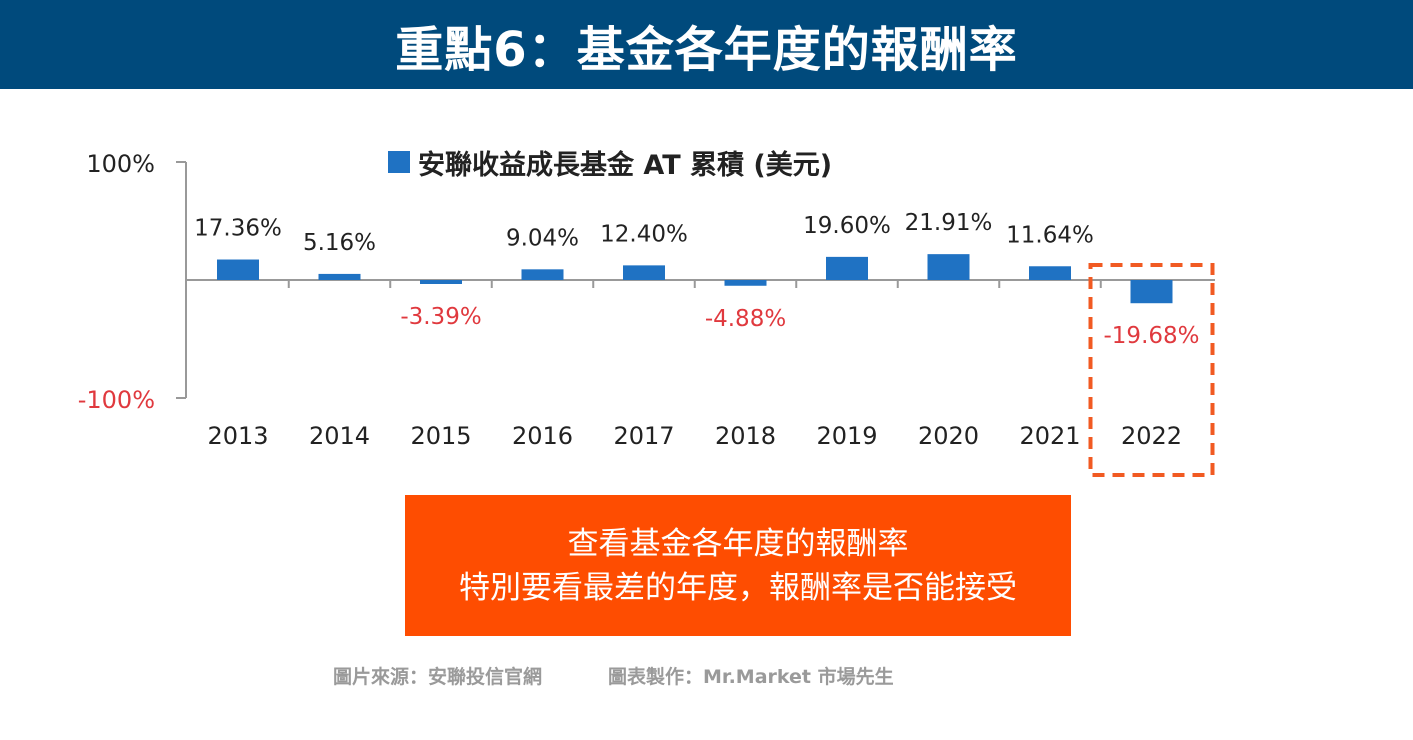 Image resolution: width=1413 pixels, height=740 pixels. What do you see at coordinates (949, 223) in the screenshot?
I see `data-label: 21.91%` at bounding box center [949, 223].